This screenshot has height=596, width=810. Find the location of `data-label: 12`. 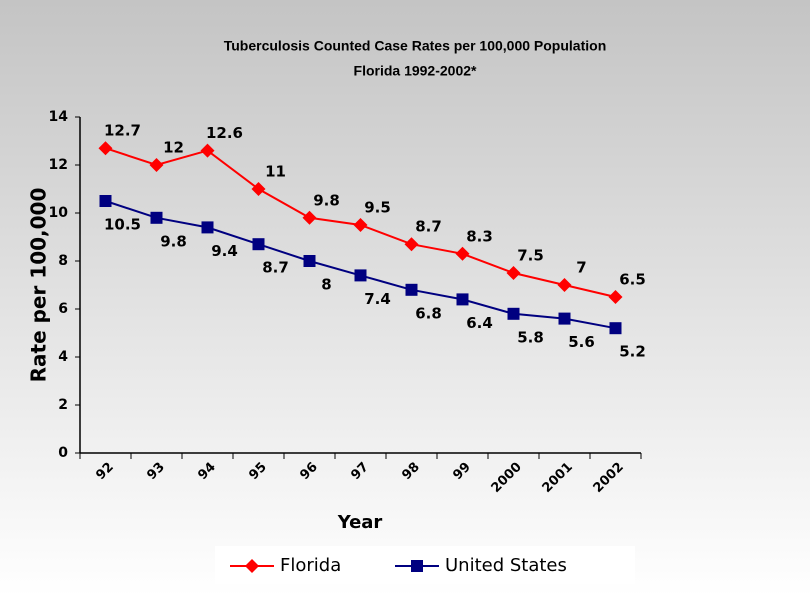

data-label: 12 is located at coordinates (173, 148).